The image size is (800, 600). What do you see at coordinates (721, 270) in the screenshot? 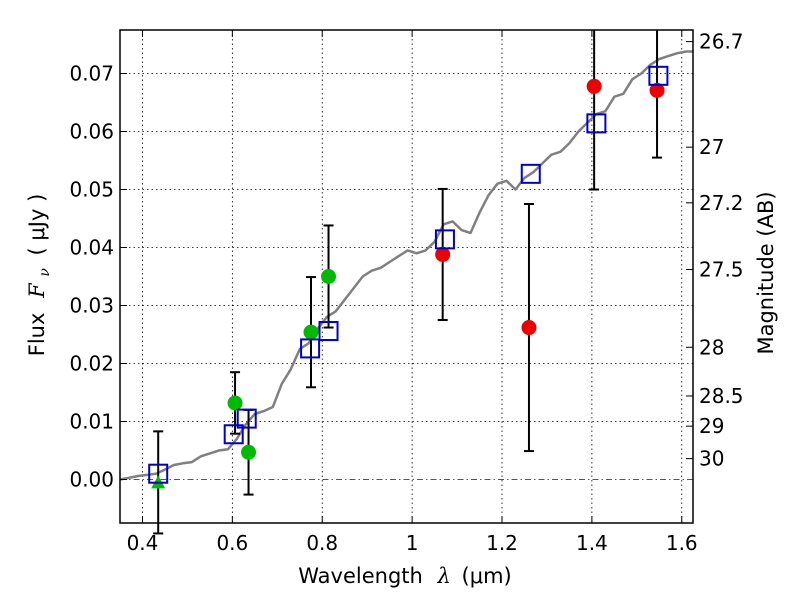
I see `right-tick-label: 27.5` at bounding box center [721, 270].